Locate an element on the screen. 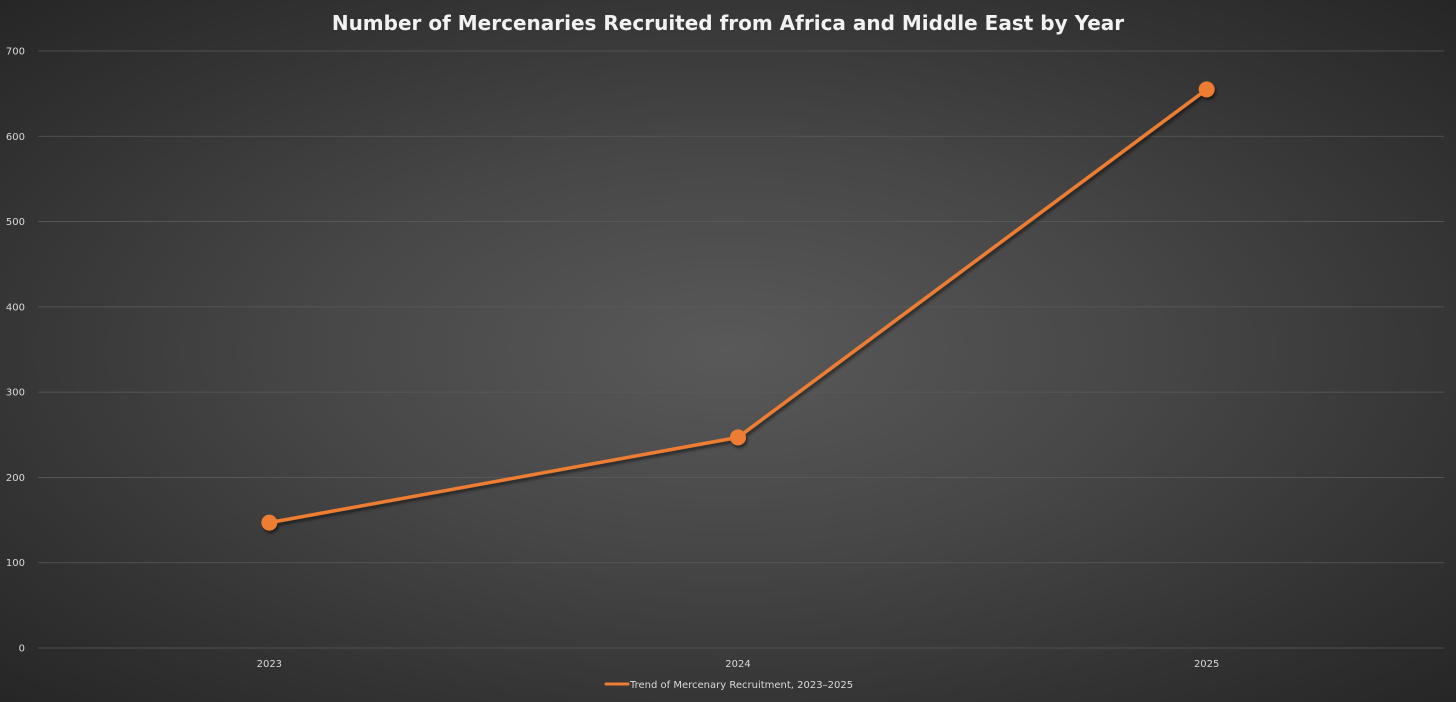 The image size is (1456, 702). x-tick-label: 2024 is located at coordinates (737, 664).